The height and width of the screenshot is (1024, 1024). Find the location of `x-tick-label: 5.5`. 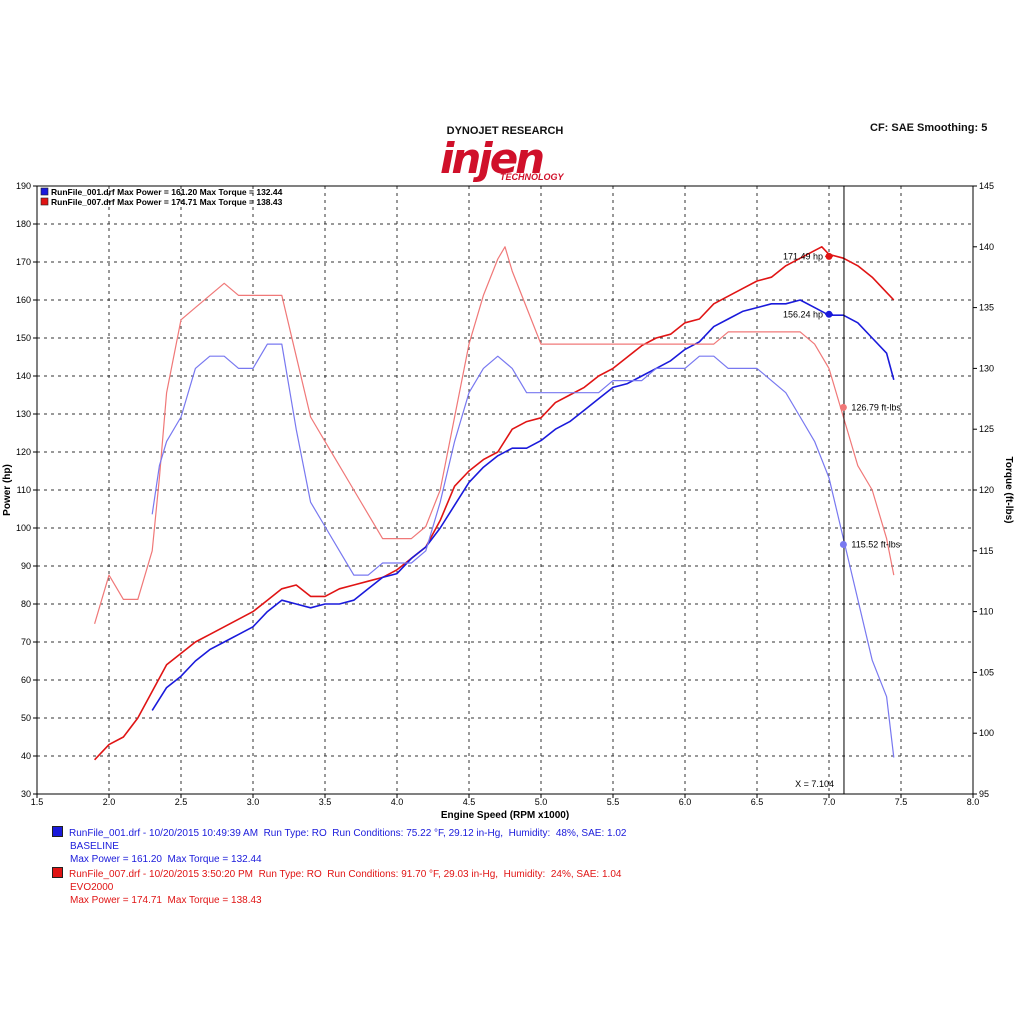

x-tick-label: 5.5 is located at coordinates (613, 802).